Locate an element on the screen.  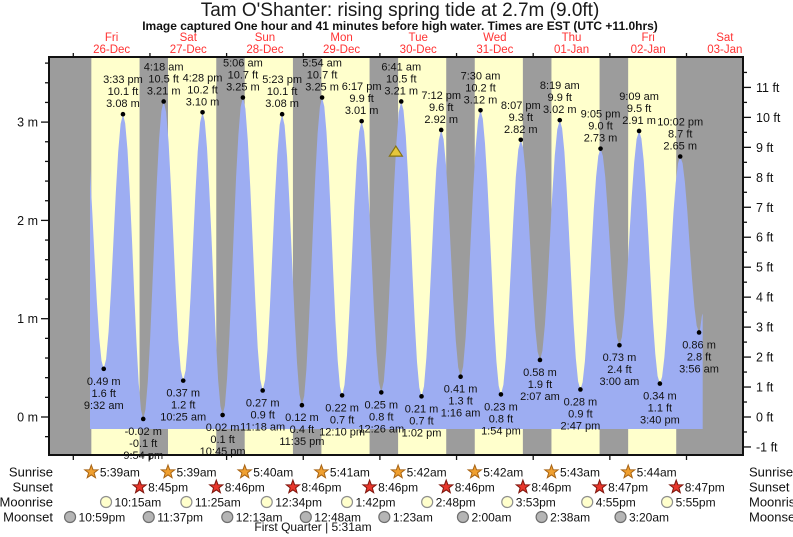
tide-annotation: 3.10 m is located at coordinates (203, 102).